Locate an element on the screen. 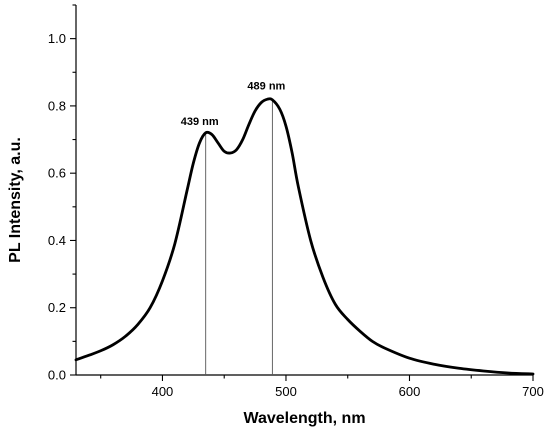  y-tick-label: 1.0 is located at coordinates (57, 38).